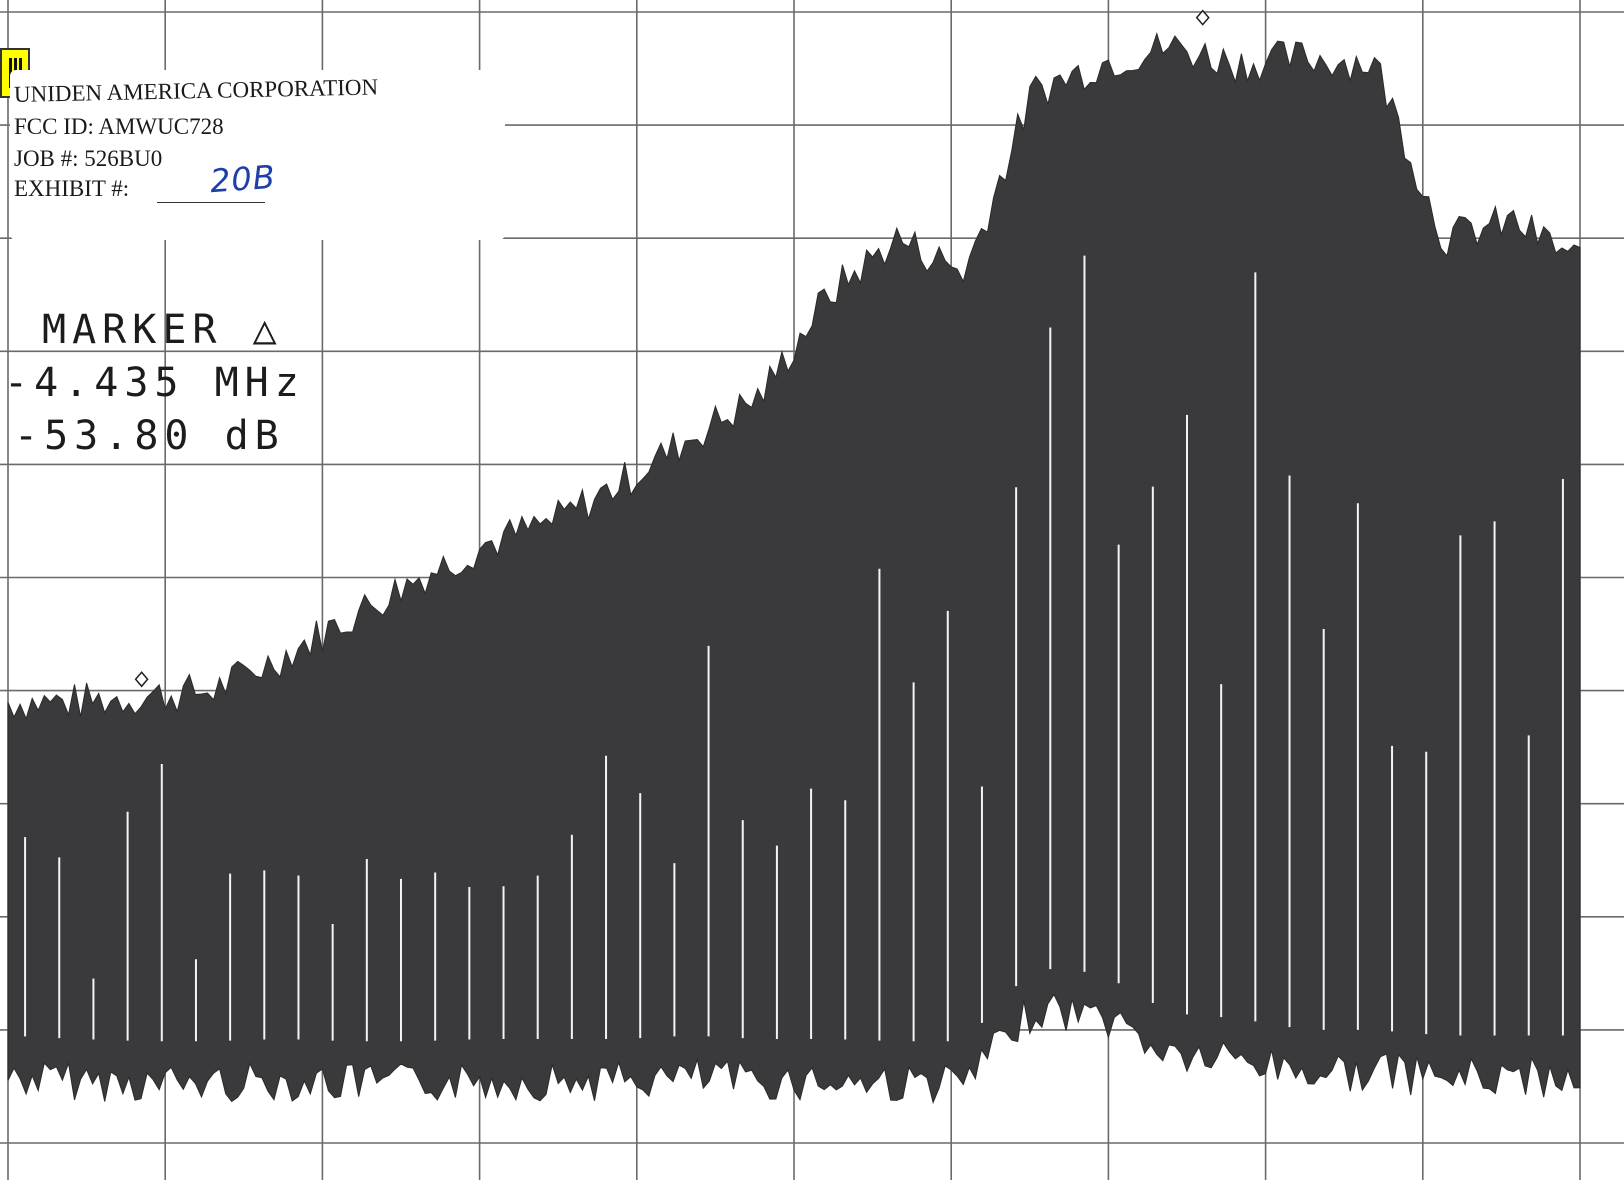  What do you see at coordinates (149, 436) in the screenshot?
I see `marker-level: -53.80 dB` at bounding box center [149, 436].